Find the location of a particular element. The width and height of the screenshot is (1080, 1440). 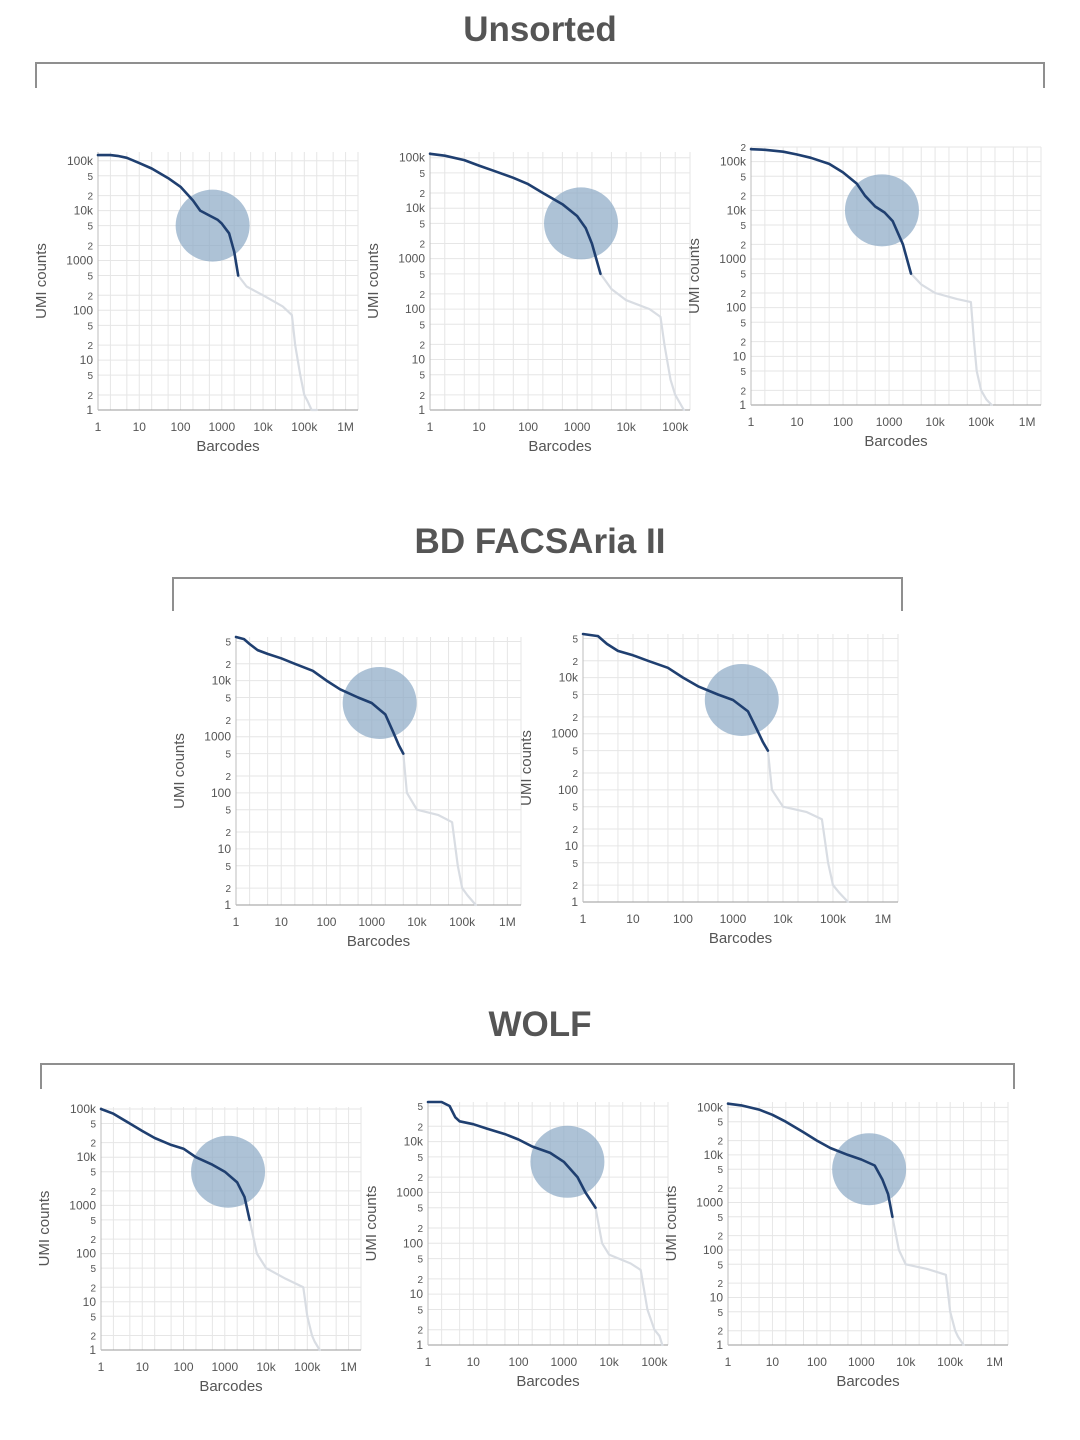

section-bracket-bd-facsaria is located at coordinates (537, 594).